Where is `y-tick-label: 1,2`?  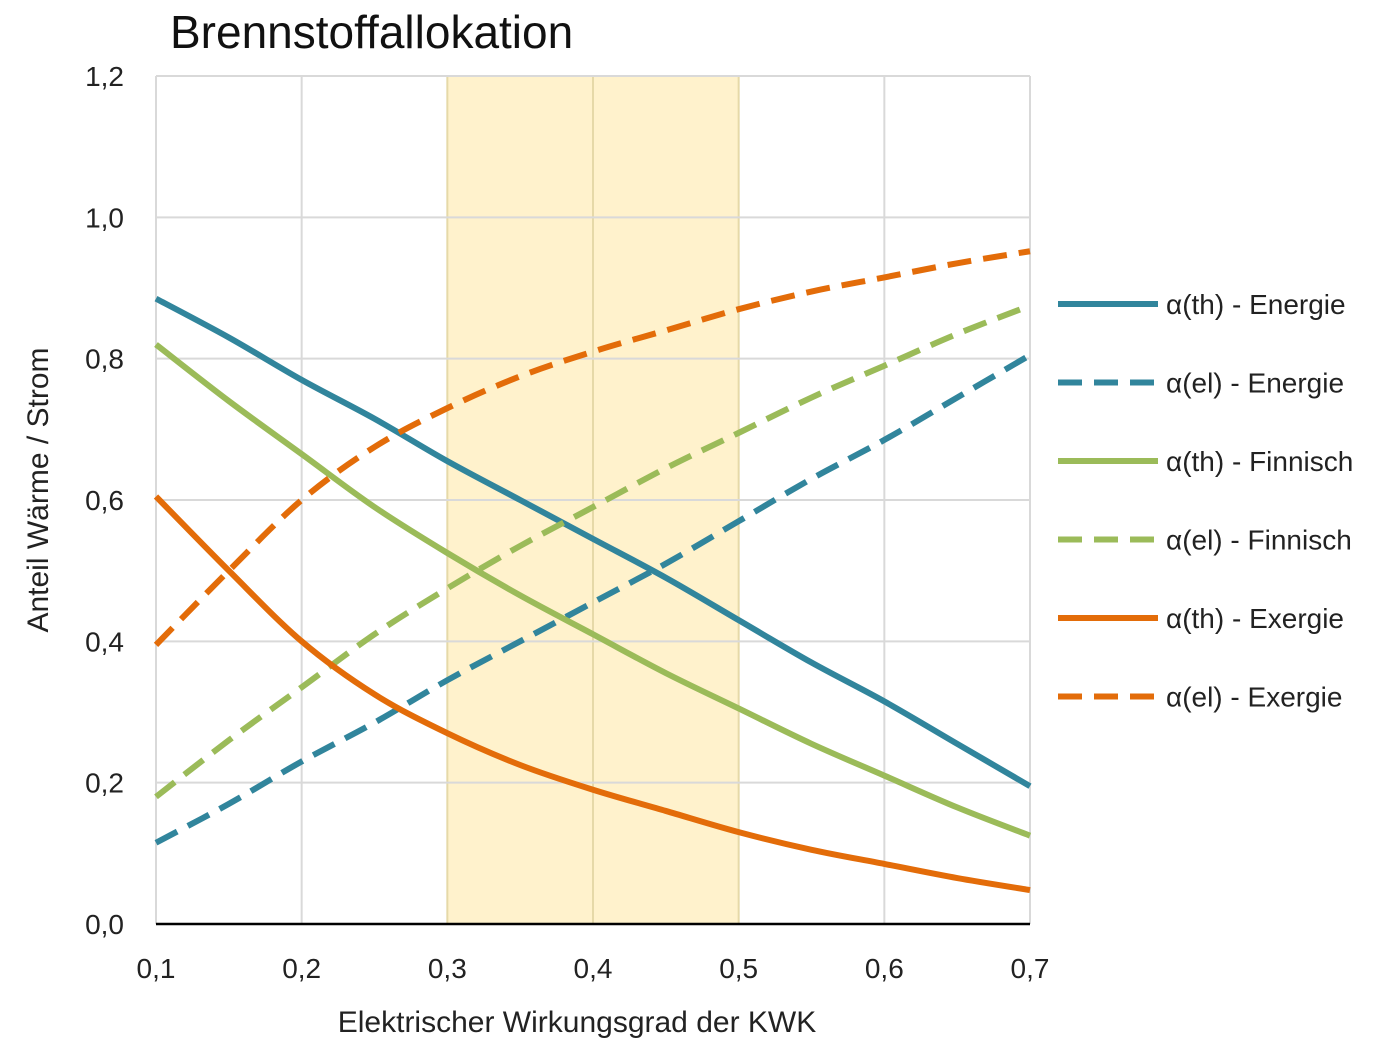
y-tick-label: 1,2 is located at coordinates (104, 76).